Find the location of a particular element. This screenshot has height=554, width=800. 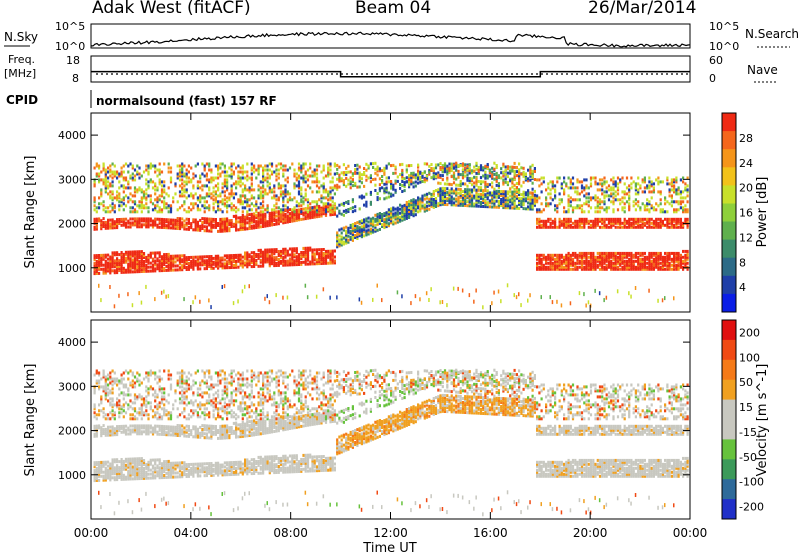

noise-tick-top-right: 10^5 is located at coordinates (724, 26).